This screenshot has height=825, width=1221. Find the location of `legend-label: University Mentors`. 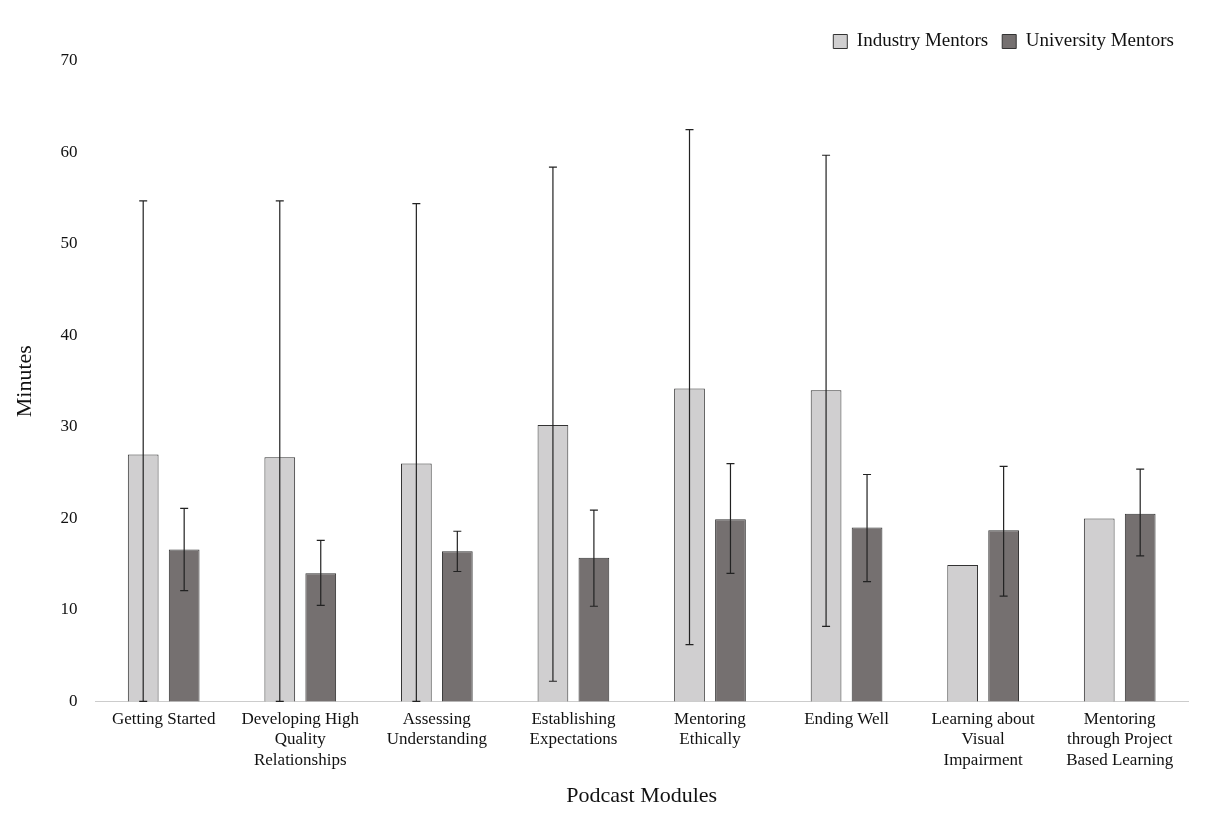

legend-label: University Mentors is located at coordinates (1100, 40).